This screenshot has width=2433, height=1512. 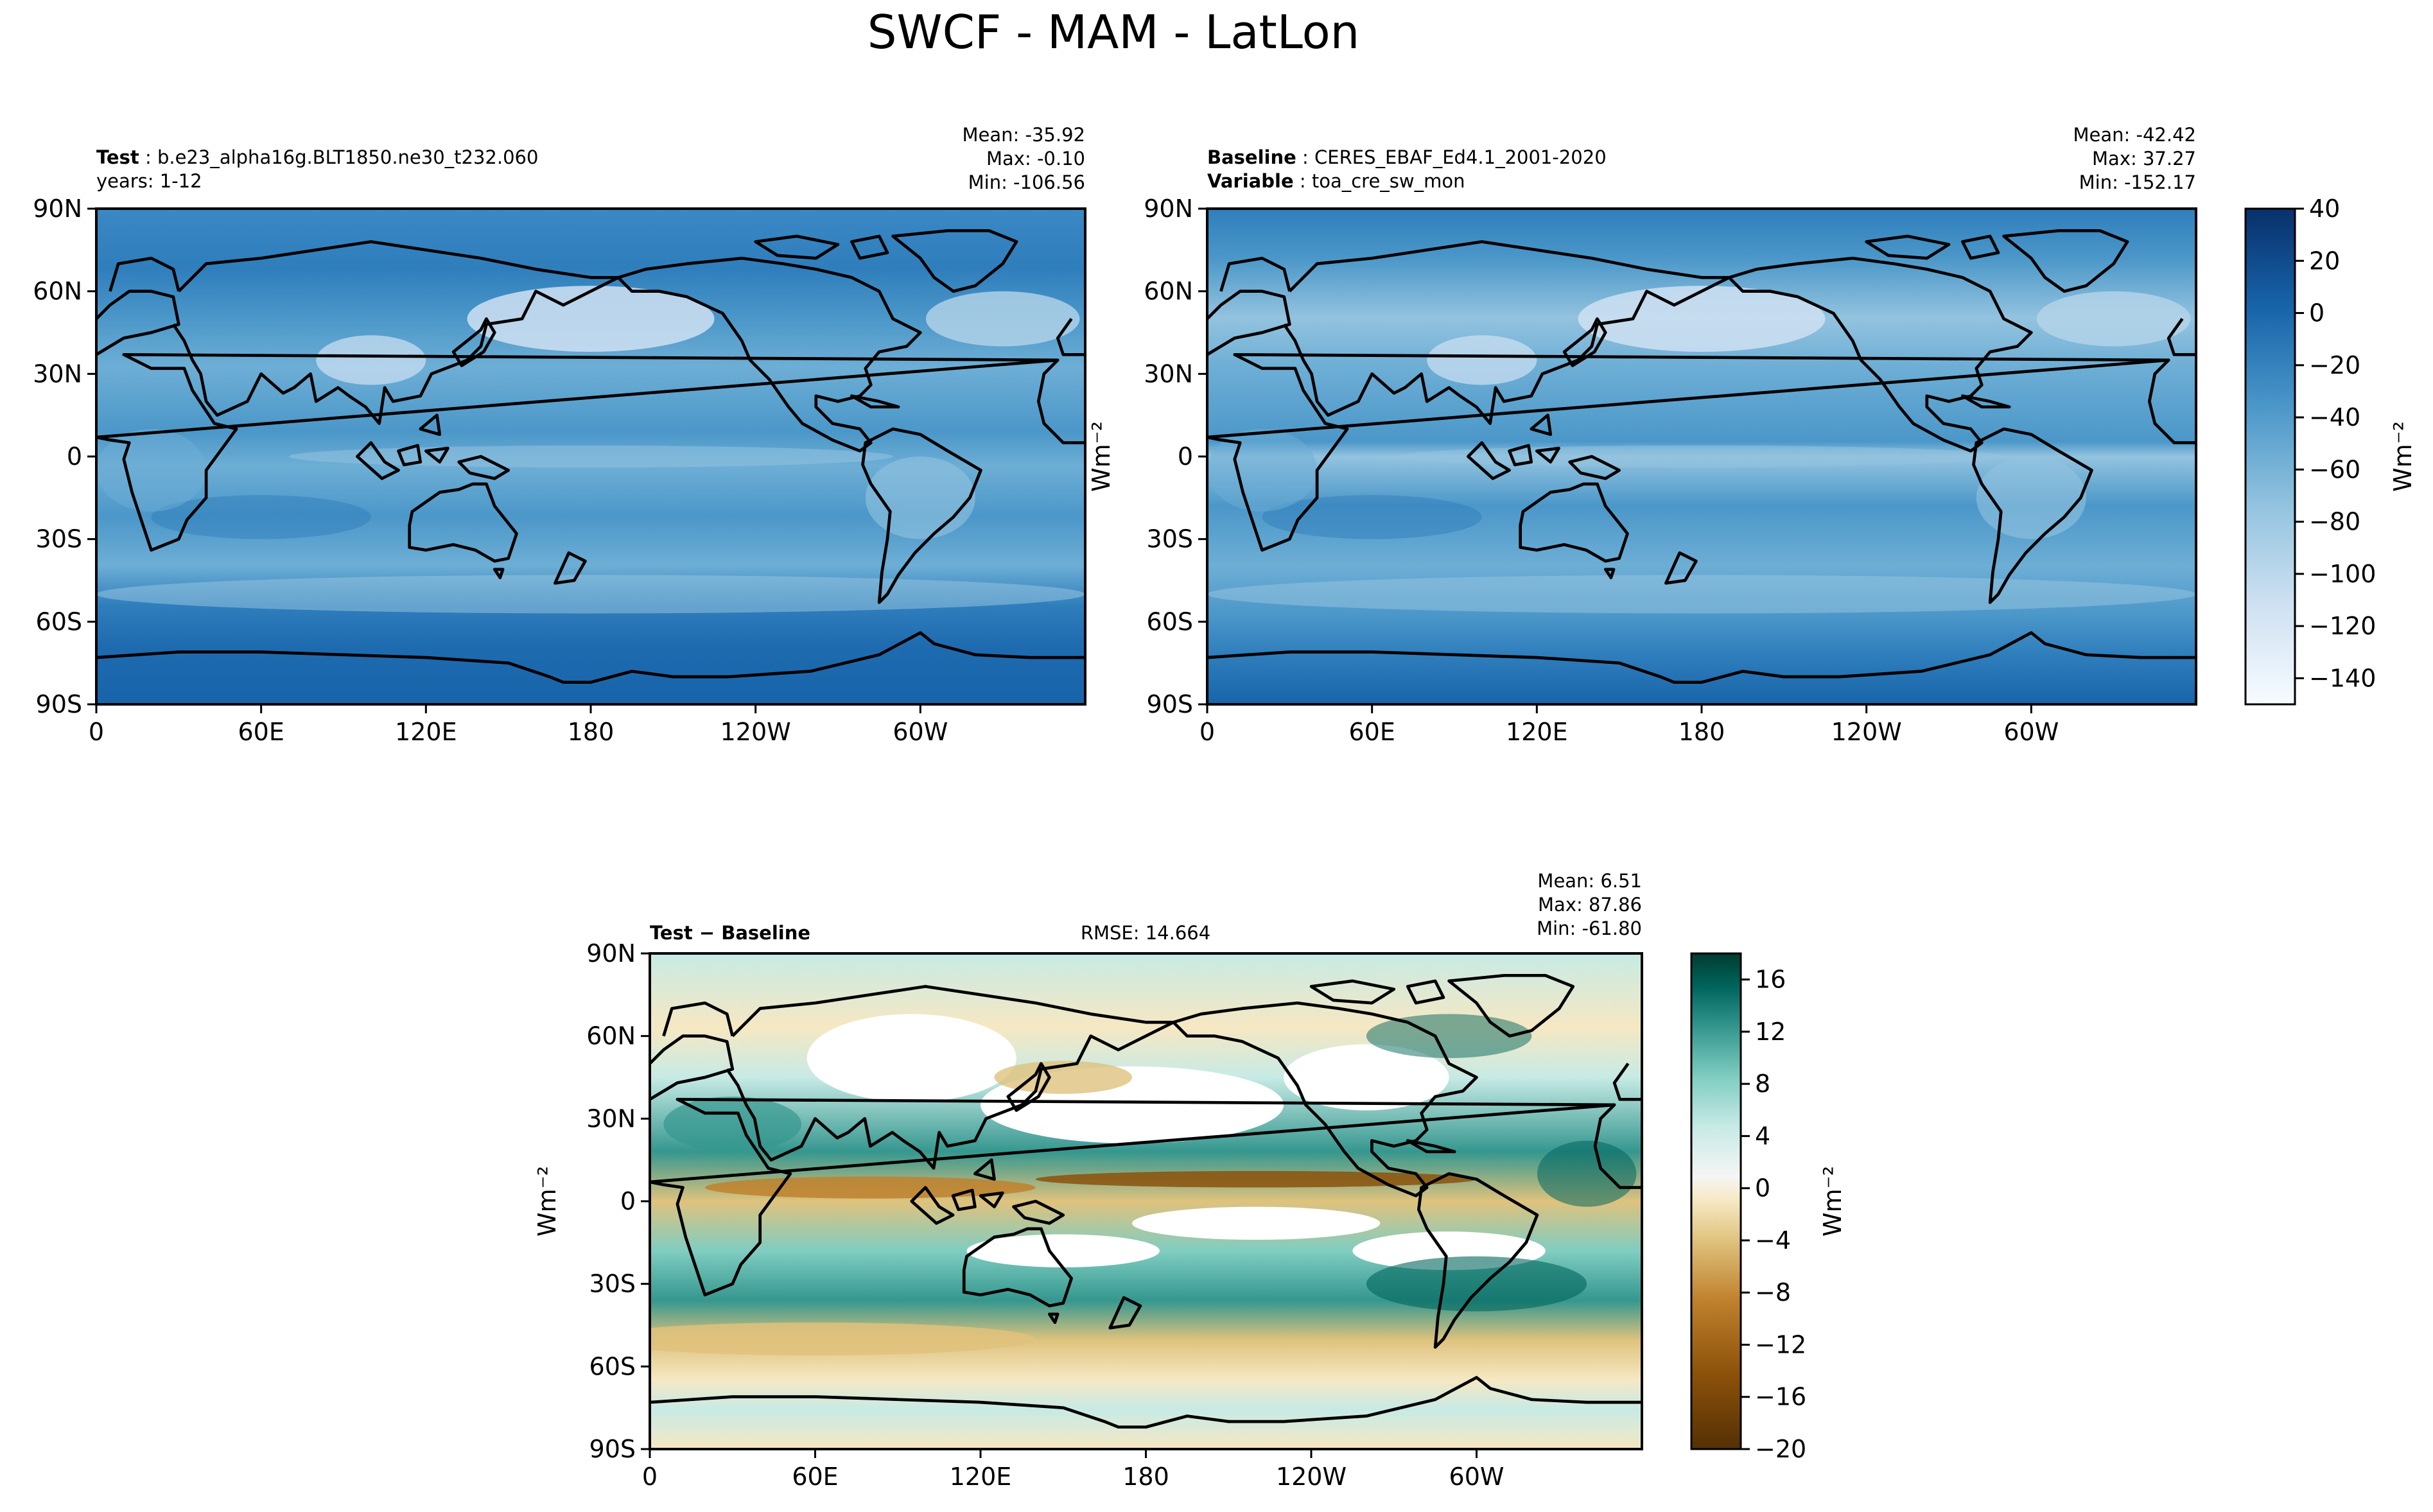 What do you see at coordinates (1701, 456) in the screenshot?
I see `baseline-map-field` at bounding box center [1701, 456].